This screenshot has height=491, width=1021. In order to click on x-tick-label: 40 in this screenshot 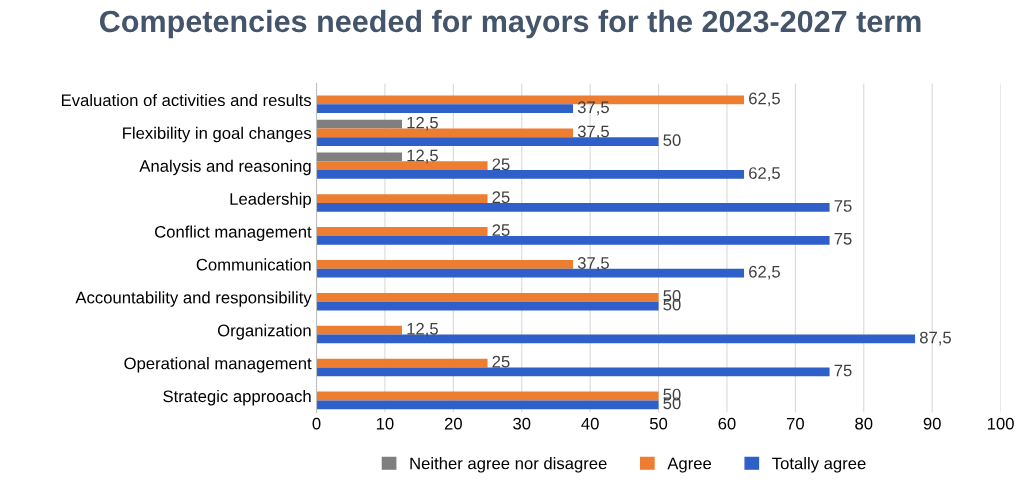, I will do `click(590, 423)`.